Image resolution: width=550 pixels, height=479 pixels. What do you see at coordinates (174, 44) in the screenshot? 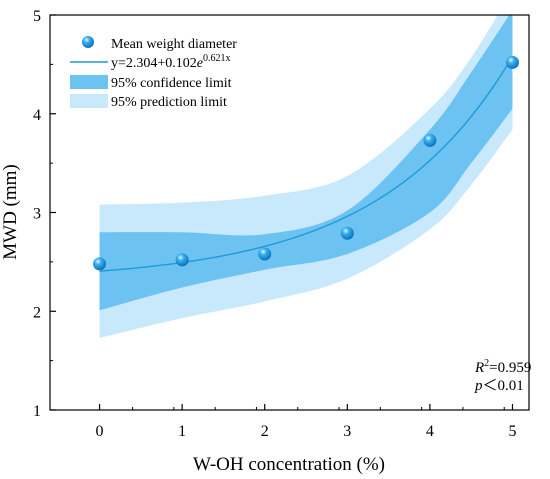
I see `legend-points-label: Mean weight diameter` at bounding box center [174, 44].